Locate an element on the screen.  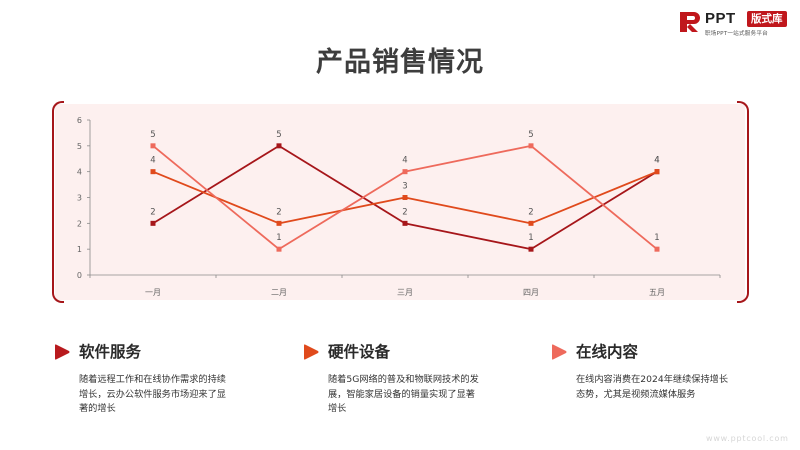
x-tick-label: 二月 is located at coordinates (279, 292).